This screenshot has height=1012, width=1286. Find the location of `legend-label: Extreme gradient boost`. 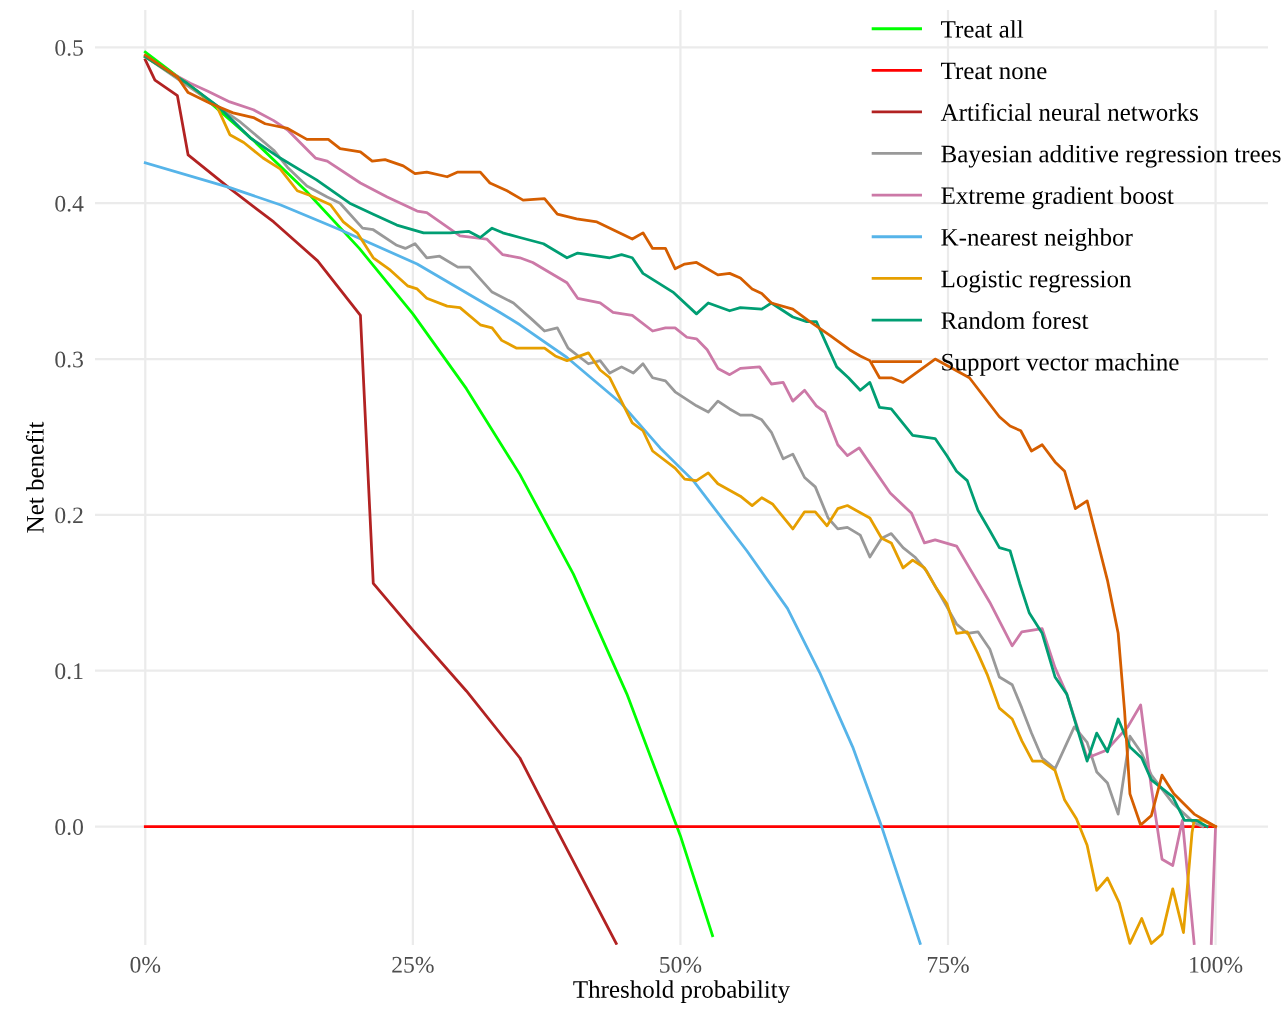

legend-label: Extreme gradient boost is located at coordinates (1057, 198).